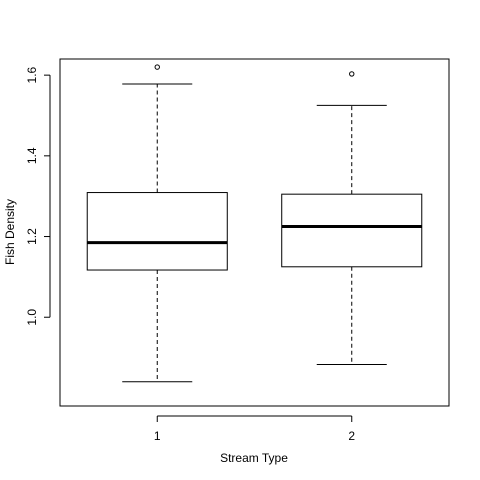 Image resolution: width=480 pixels, height=480 pixels. Describe the element at coordinates (157, 436) in the screenshot. I see `x-tick-label: 1` at that location.